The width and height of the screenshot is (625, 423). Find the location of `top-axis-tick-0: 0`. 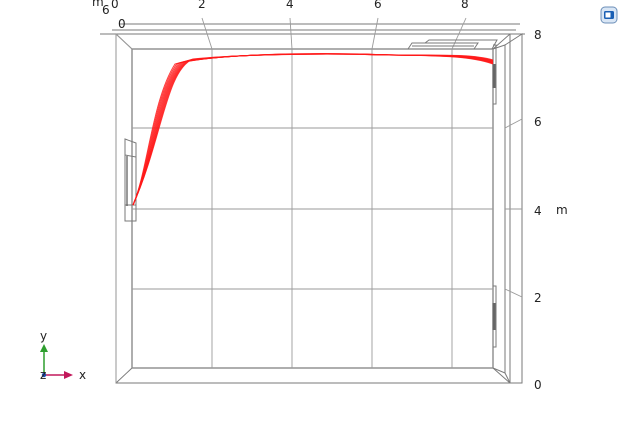

top-axis-tick-0: 0 is located at coordinates (115, 5).